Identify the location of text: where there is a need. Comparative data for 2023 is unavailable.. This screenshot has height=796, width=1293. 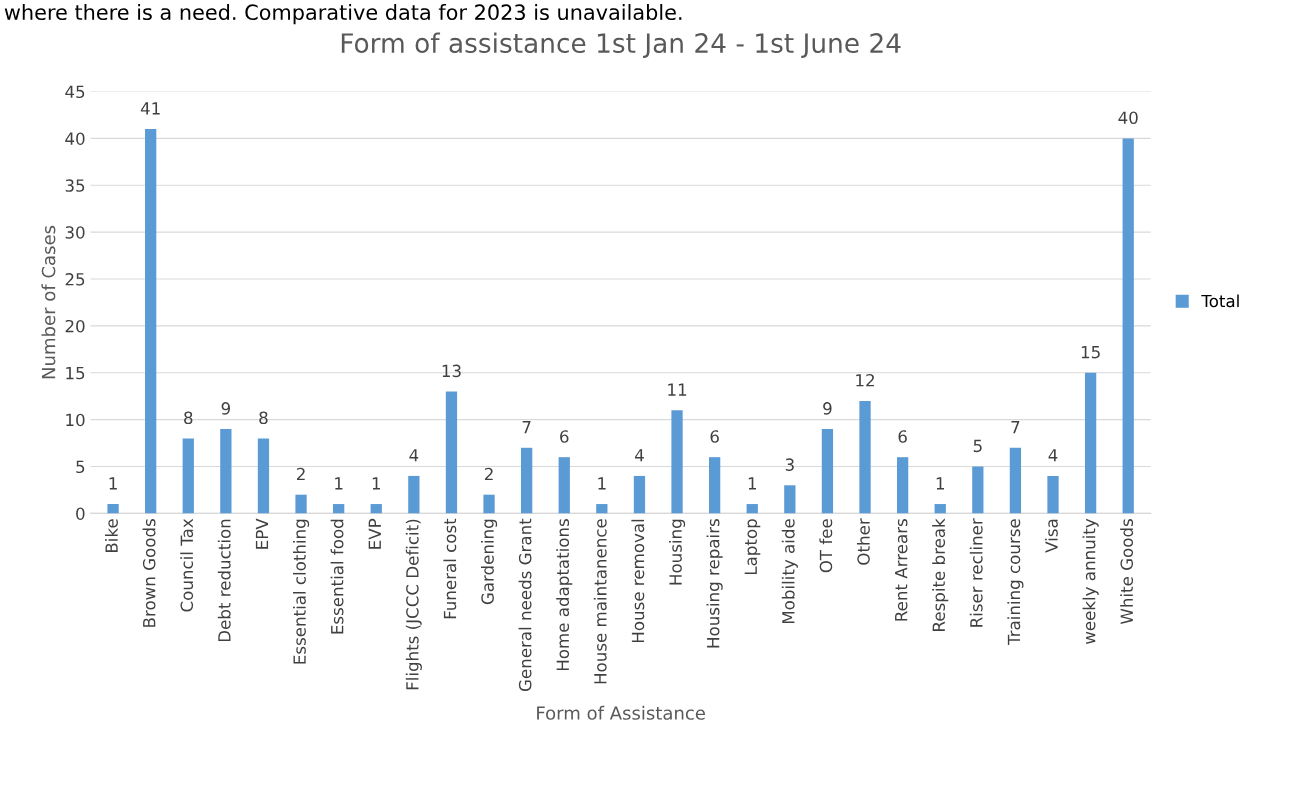
(343, 14).